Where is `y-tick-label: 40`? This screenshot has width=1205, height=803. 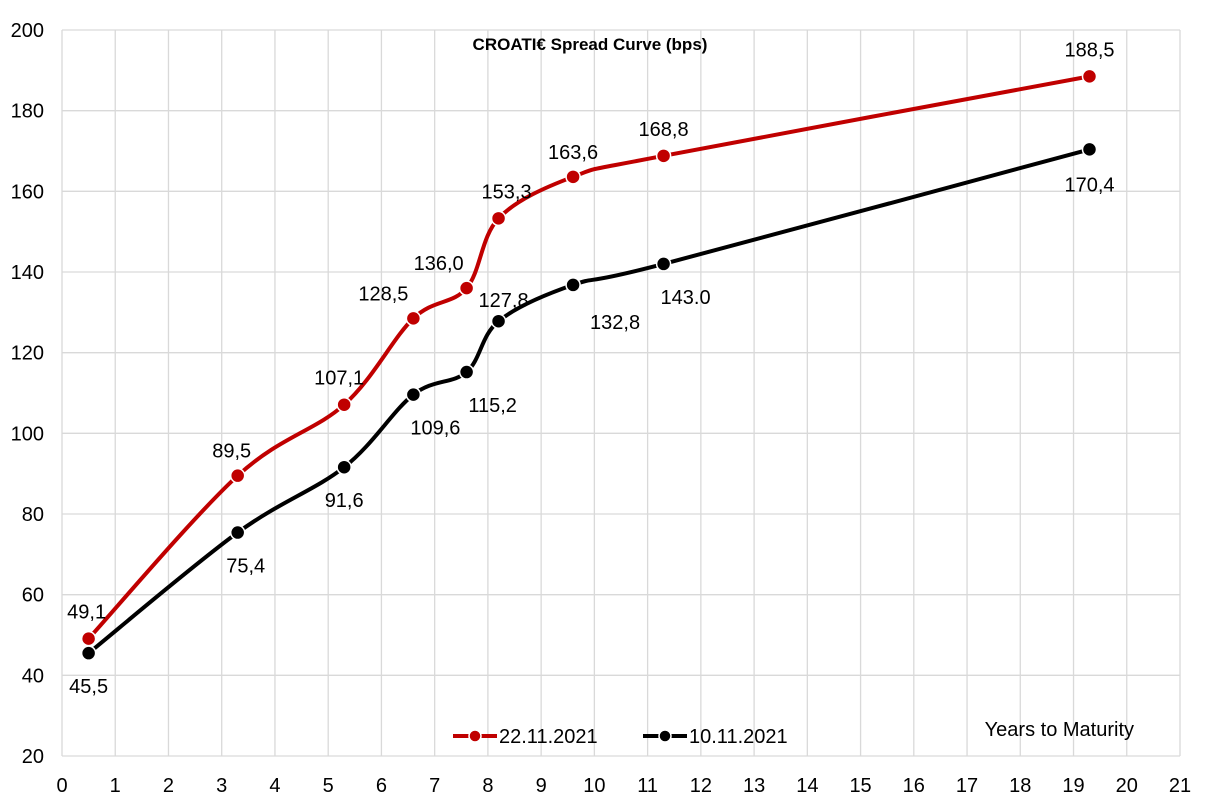
y-tick-label: 40 is located at coordinates (33, 676).